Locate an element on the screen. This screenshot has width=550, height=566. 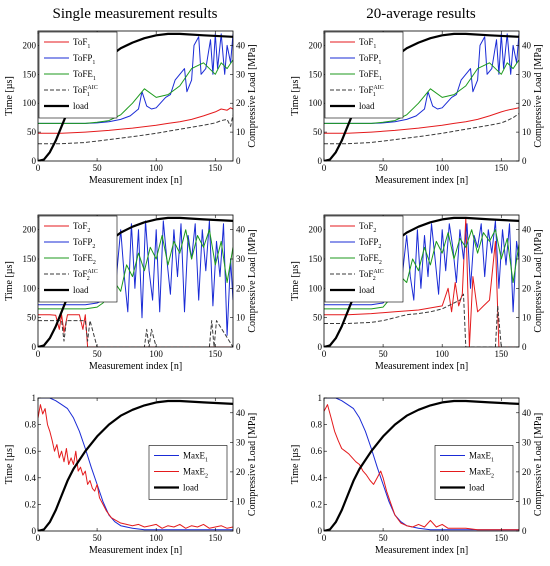
y-tick-label: 0.2 is located at coordinates (30, 504).